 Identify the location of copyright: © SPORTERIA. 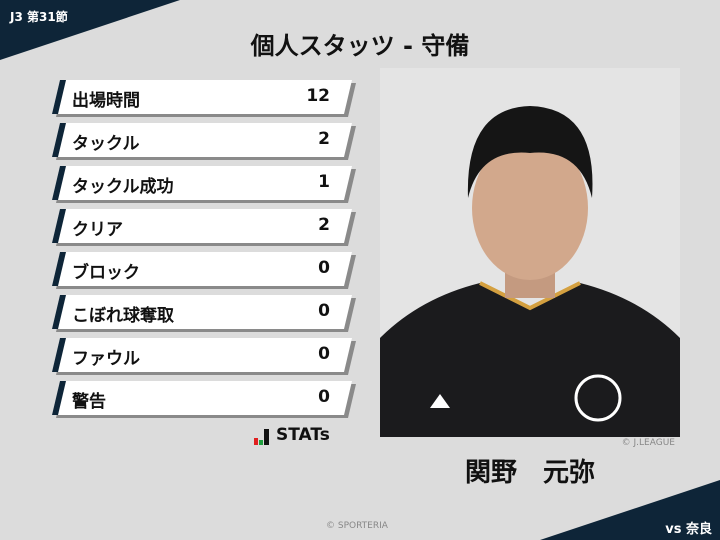
(357, 526).